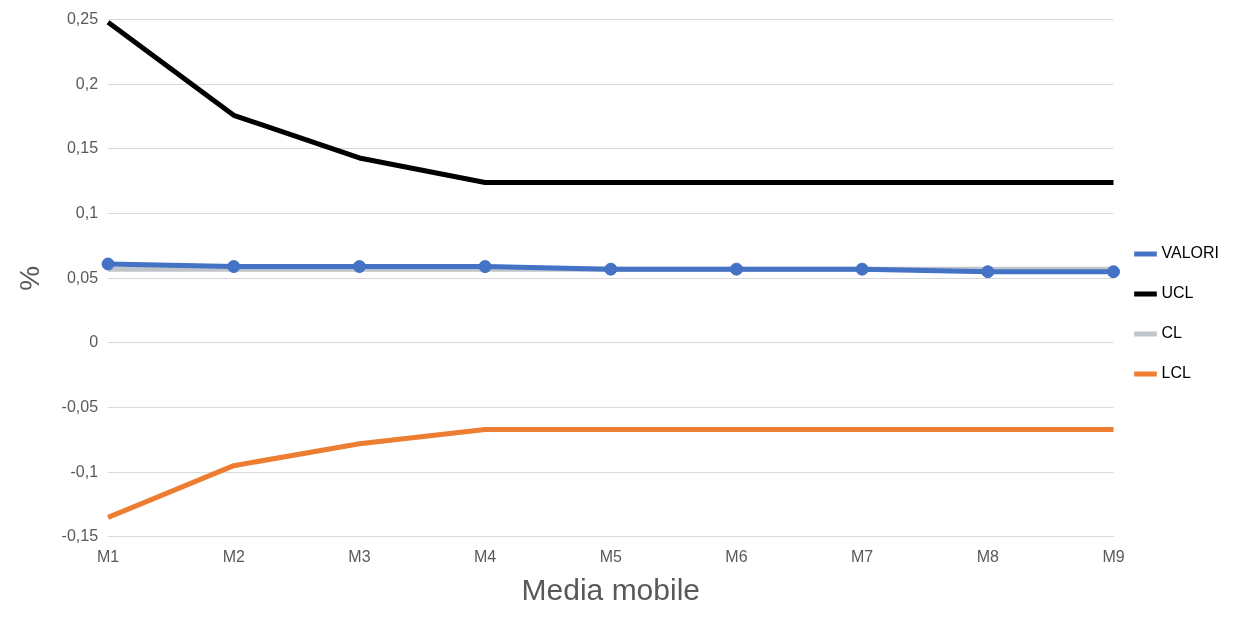 The image size is (1239, 622). What do you see at coordinates (1176, 373) in the screenshot?
I see `legend-label: LCL` at bounding box center [1176, 373].